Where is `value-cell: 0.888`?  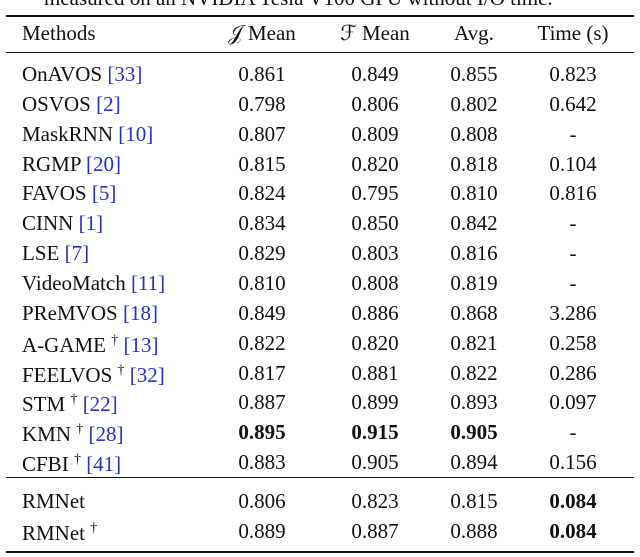
value-cell: 0.888 is located at coordinates (474, 531).